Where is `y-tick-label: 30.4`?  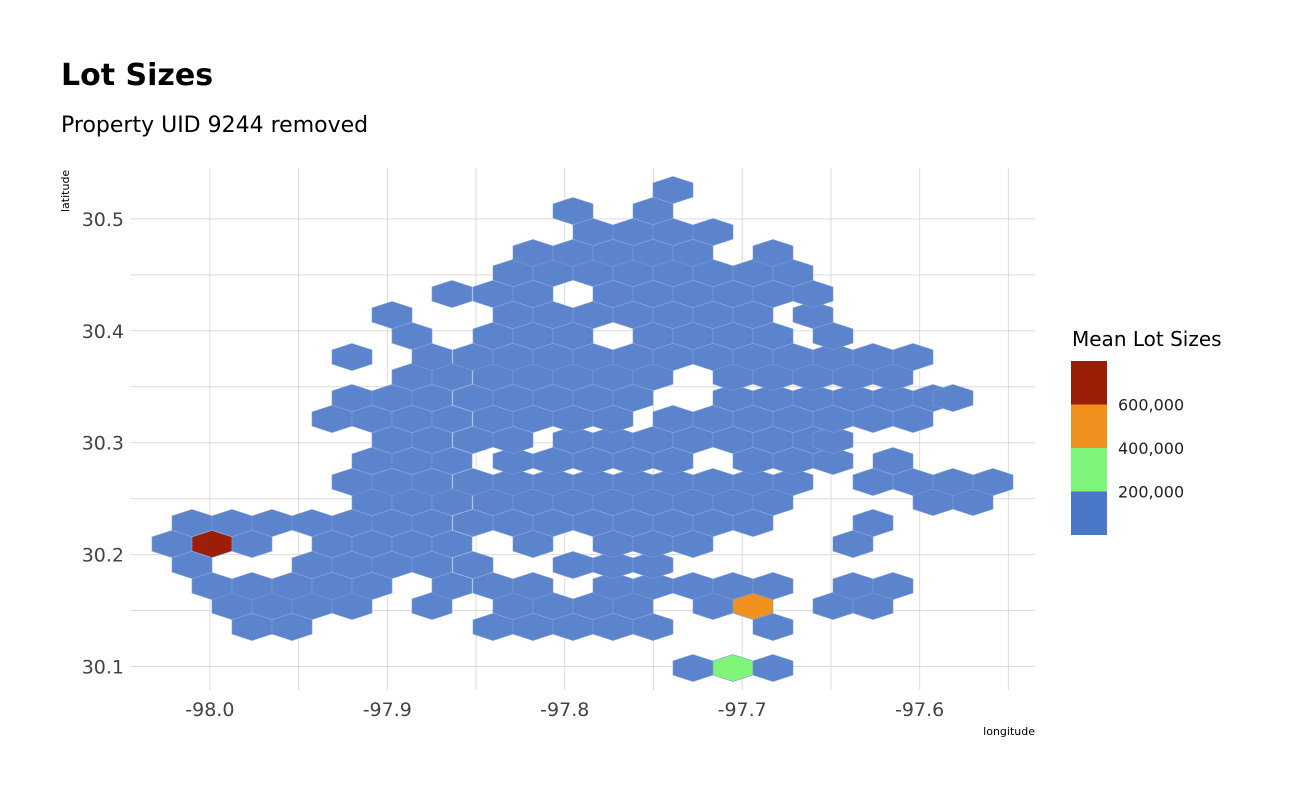 y-tick-label: 30.4 is located at coordinates (103, 332).